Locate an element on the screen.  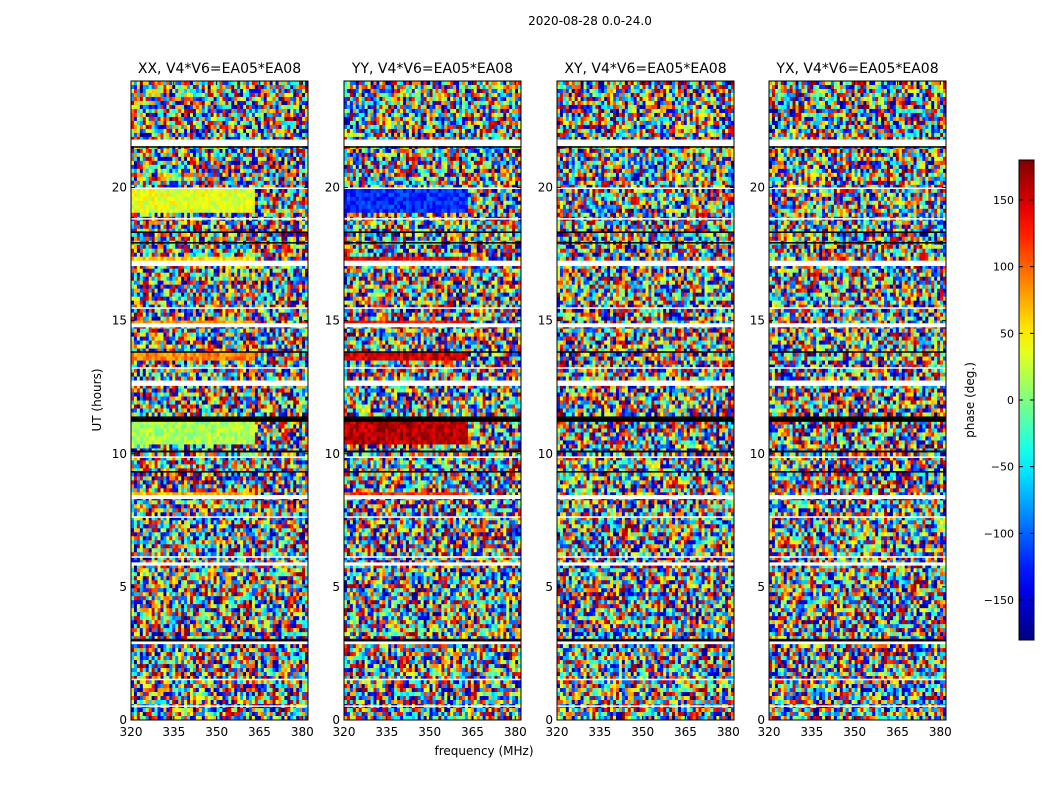
panel-title: XY, V4*V6=EA05*EA08 is located at coordinates (645, 69).